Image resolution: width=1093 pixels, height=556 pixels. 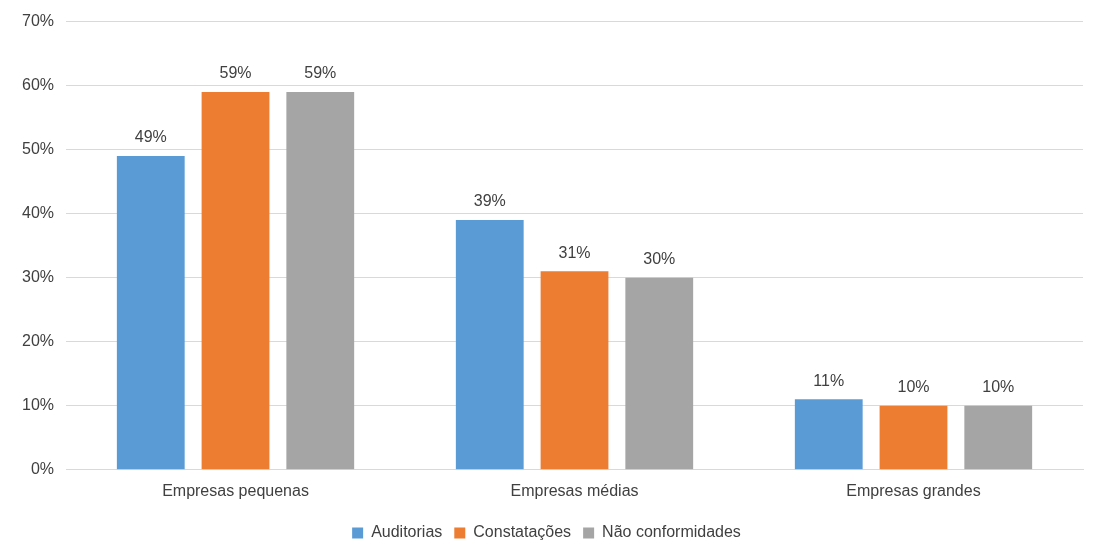 I want to click on data-label: 30%, so click(x=659, y=259).